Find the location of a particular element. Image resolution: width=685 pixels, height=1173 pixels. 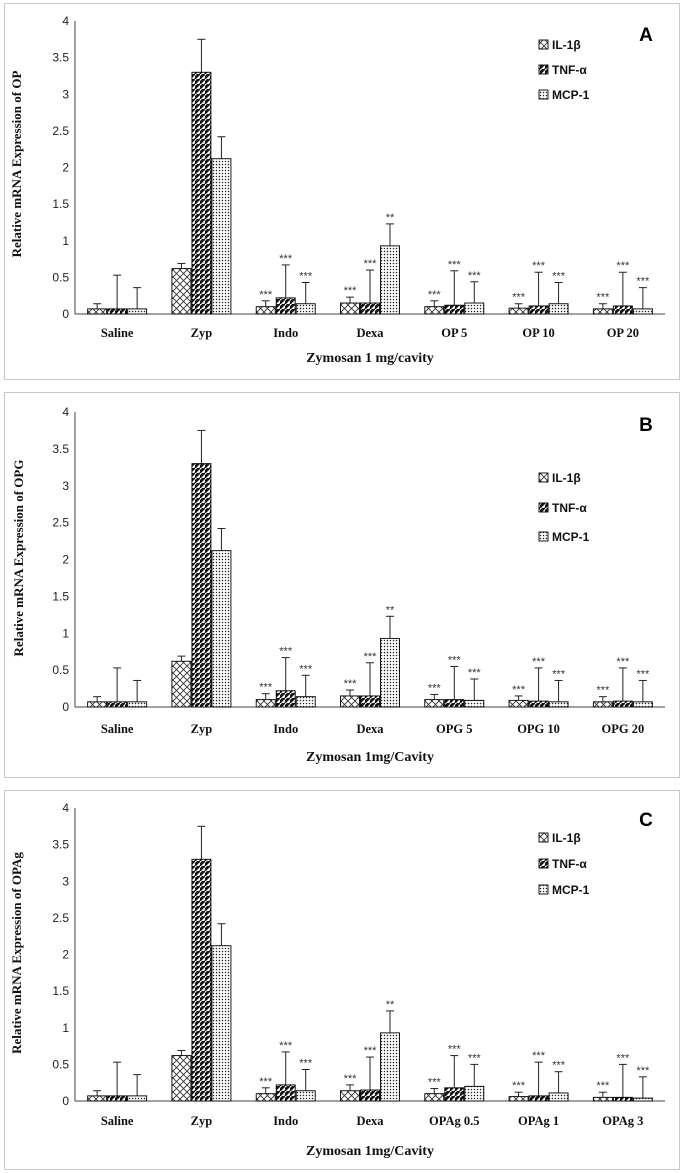

category-label: OP 20 is located at coordinates (623, 333).